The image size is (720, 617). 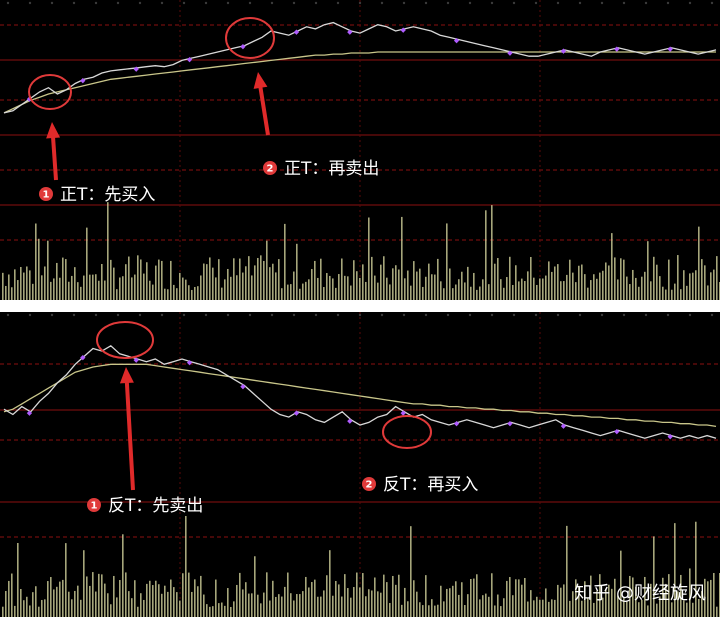 I want to click on highlight-circle, so click(x=407, y=432).